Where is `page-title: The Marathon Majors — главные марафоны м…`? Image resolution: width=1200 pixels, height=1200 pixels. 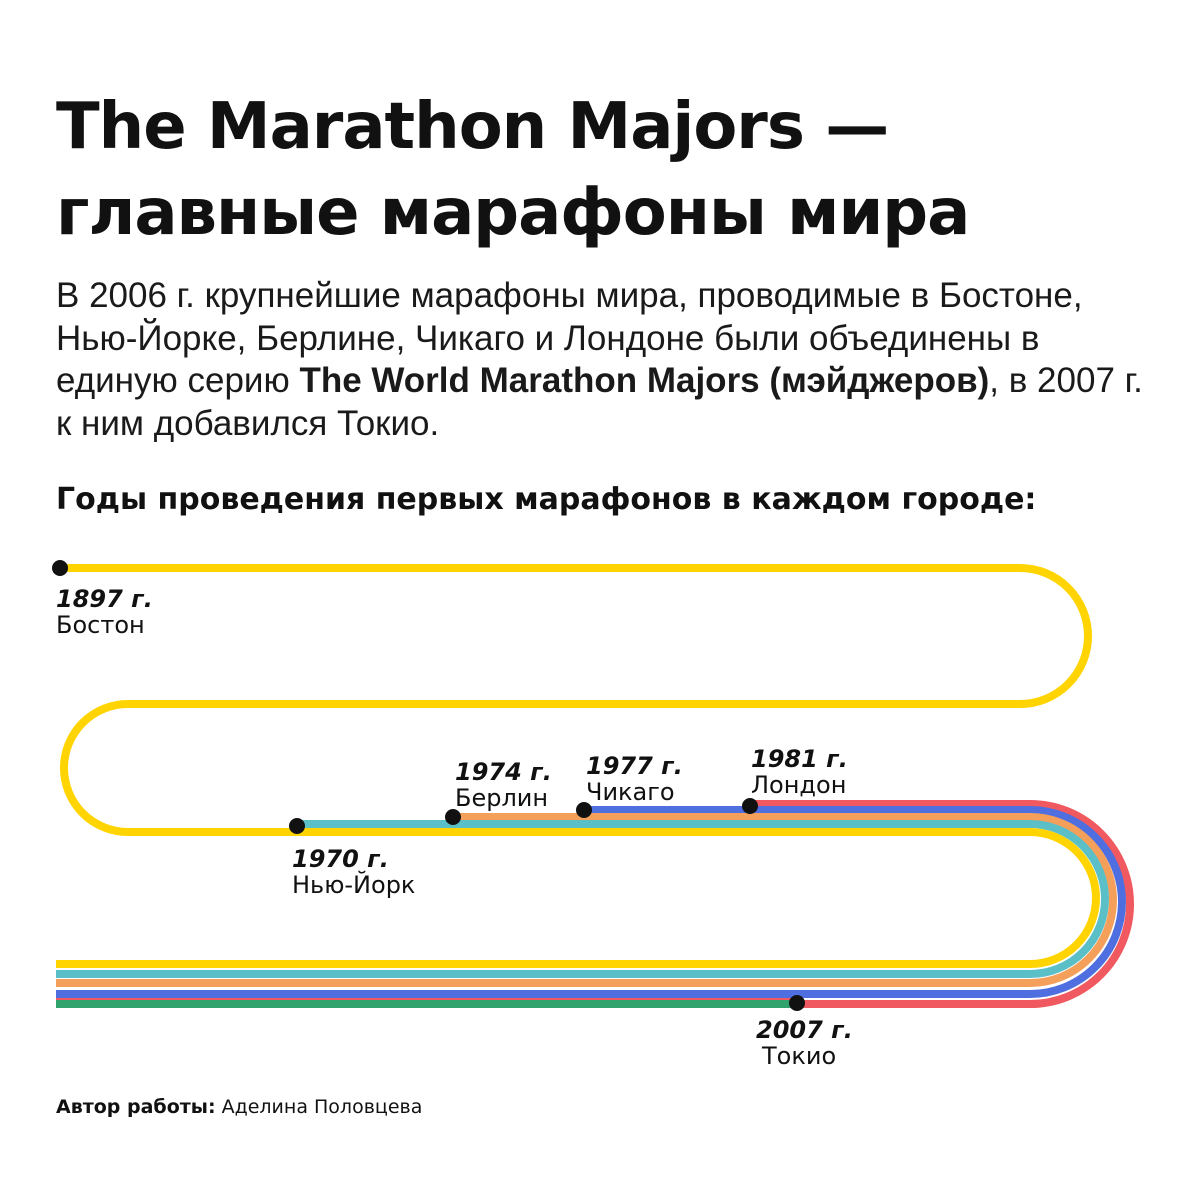 page-title: The Marathon Majors — главные марафоны м… is located at coordinates (606, 170).